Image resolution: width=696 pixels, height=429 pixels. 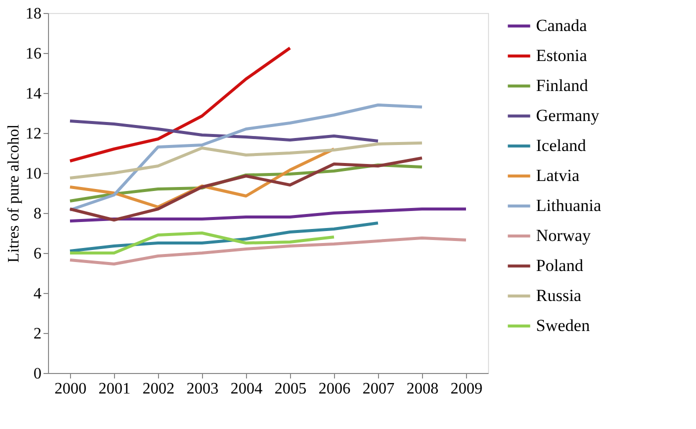 What do you see at coordinates (561, 145) in the screenshot?
I see `legend-label: Iceland` at bounding box center [561, 145].